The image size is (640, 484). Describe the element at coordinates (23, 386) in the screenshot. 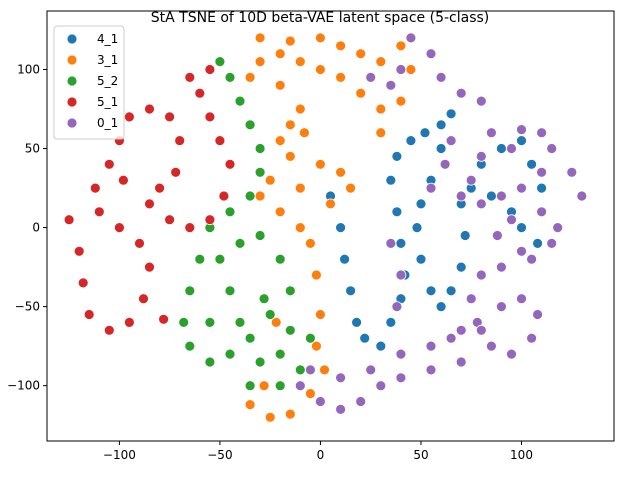

I see `y-tick-label: −100` at that location.